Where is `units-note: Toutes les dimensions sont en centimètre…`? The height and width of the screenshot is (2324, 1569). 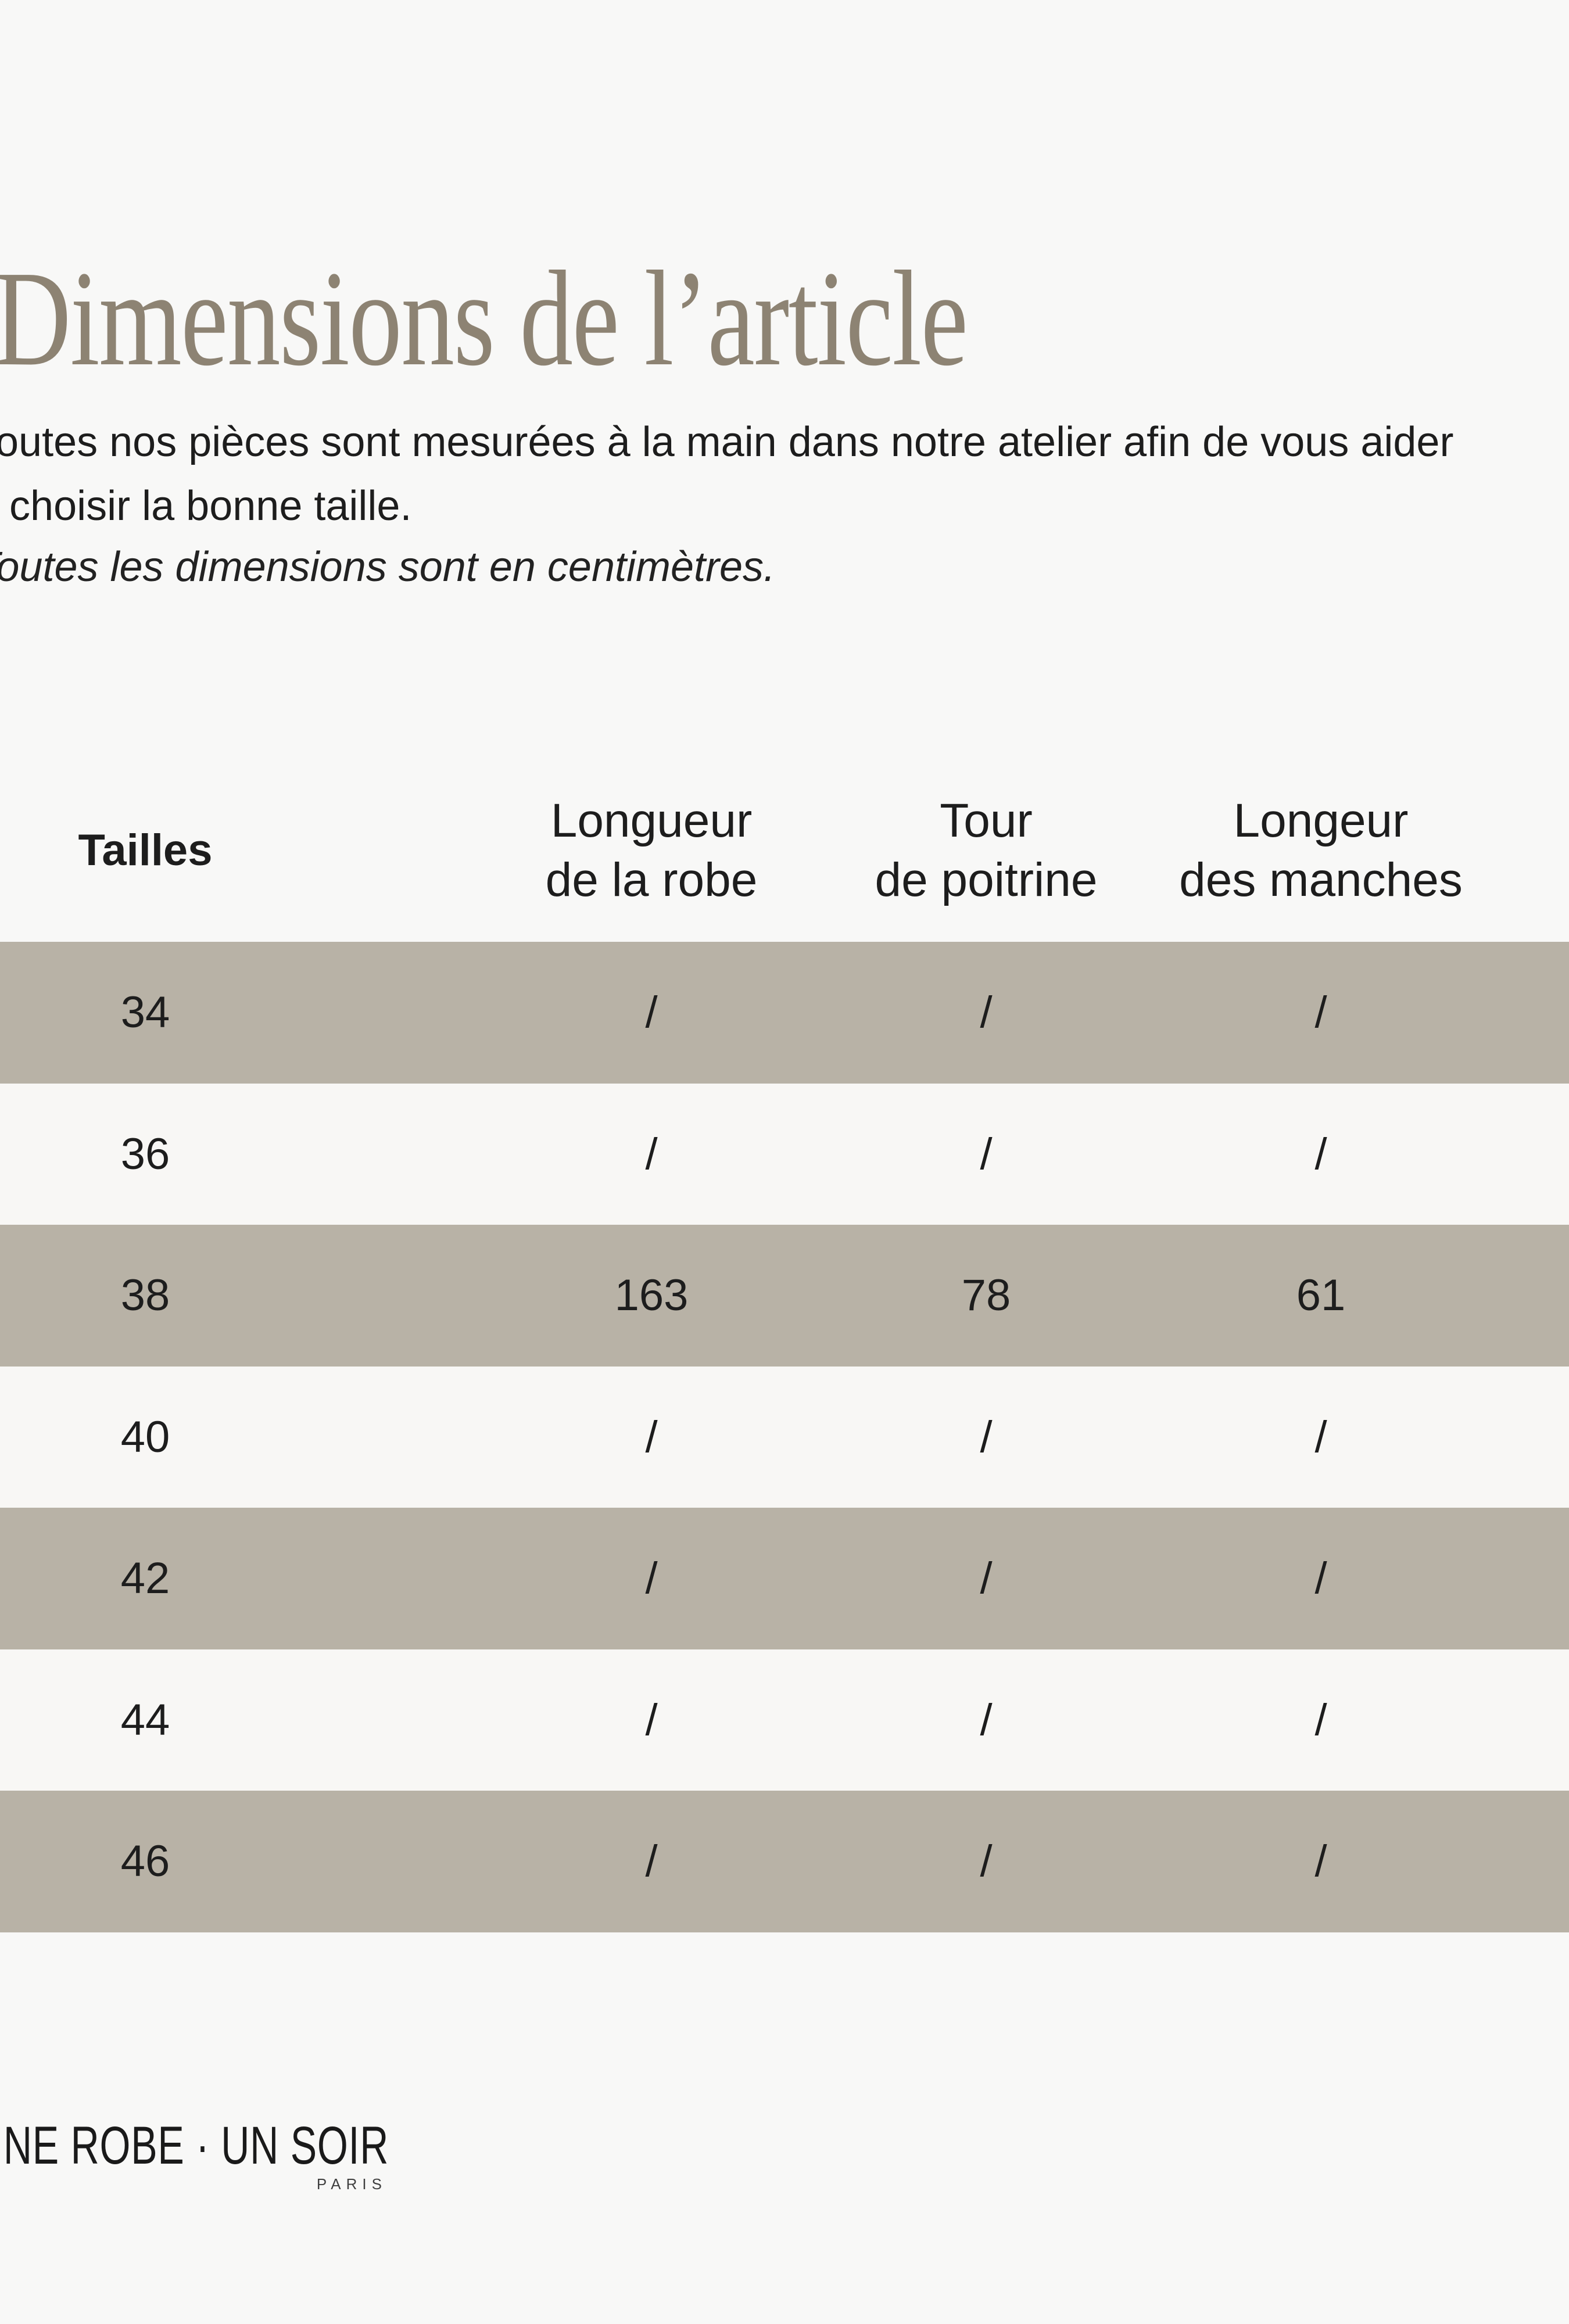
units-note: Toutes les dimensions sont en centimètre… is located at coordinates (388, 567).